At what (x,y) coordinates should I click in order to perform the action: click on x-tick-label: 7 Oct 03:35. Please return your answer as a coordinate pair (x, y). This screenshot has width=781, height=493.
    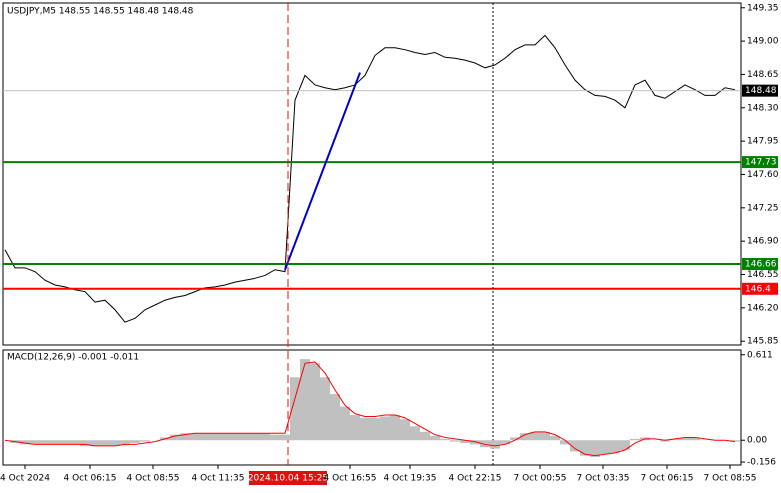
    Looking at the image, I should click on (603, 479).